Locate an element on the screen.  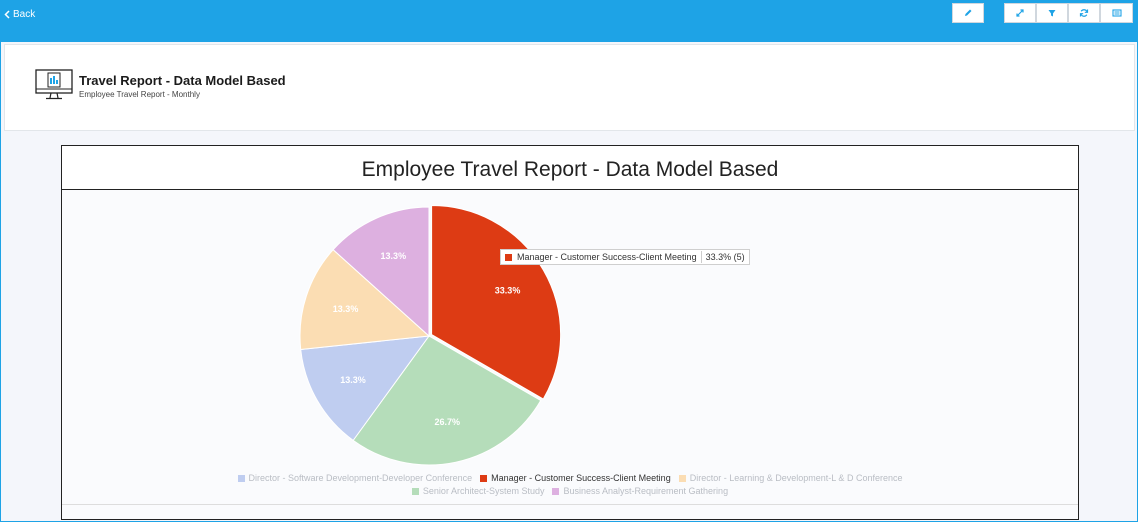
slice-data-label: 26.7% is located at coordinates (447, 422).